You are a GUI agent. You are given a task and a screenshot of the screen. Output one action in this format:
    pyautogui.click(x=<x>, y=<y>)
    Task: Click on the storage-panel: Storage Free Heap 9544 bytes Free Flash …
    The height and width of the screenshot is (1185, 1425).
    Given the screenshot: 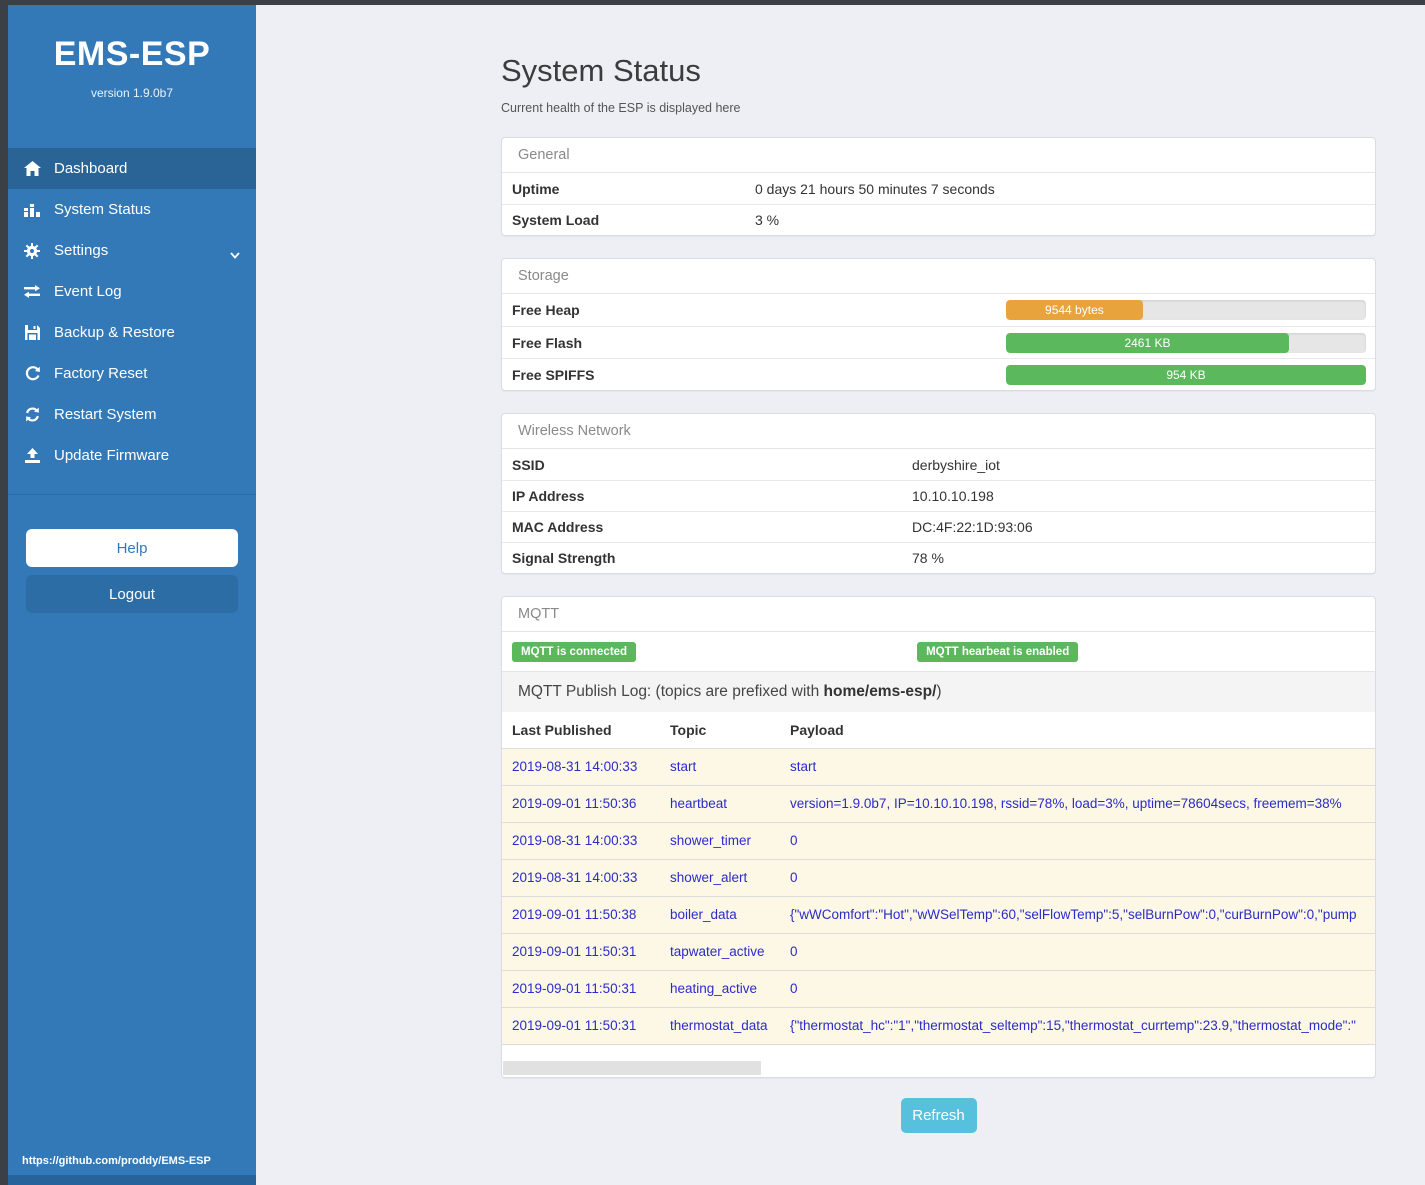 What is the action you would take?
    pyautogui.click(x=938, y=324)
    